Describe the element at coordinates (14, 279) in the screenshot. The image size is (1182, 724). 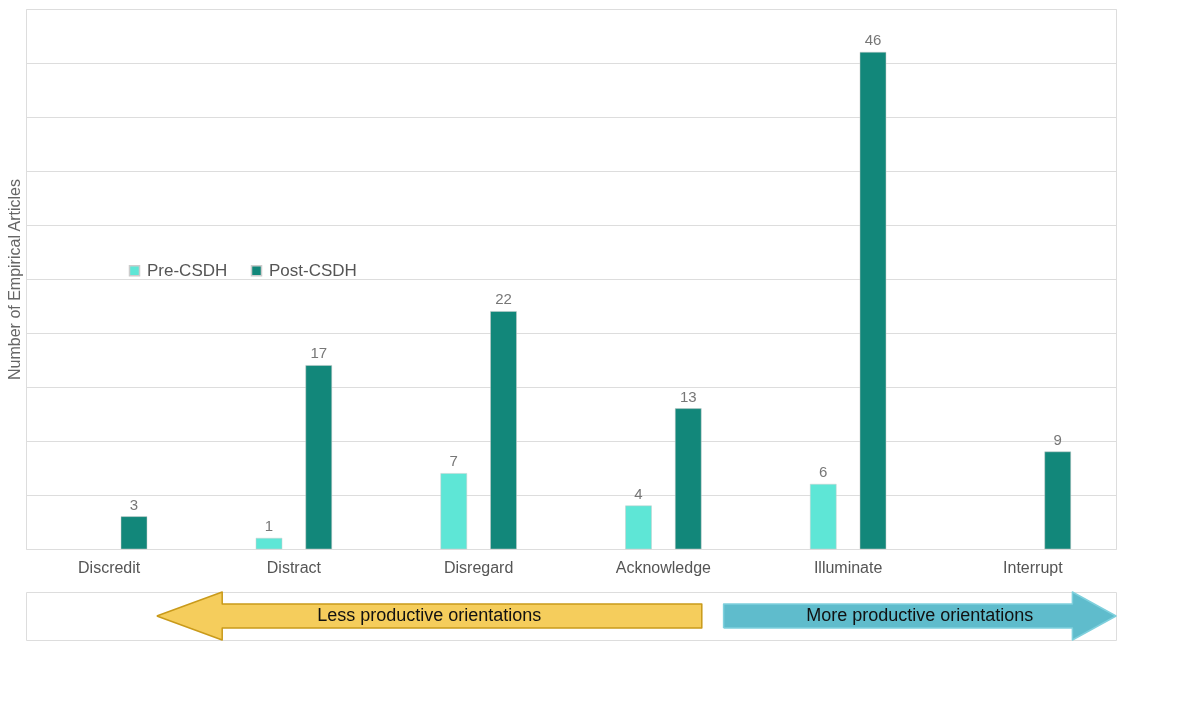
I see `y-axis-title: Number of Empirical Articles` at that location.